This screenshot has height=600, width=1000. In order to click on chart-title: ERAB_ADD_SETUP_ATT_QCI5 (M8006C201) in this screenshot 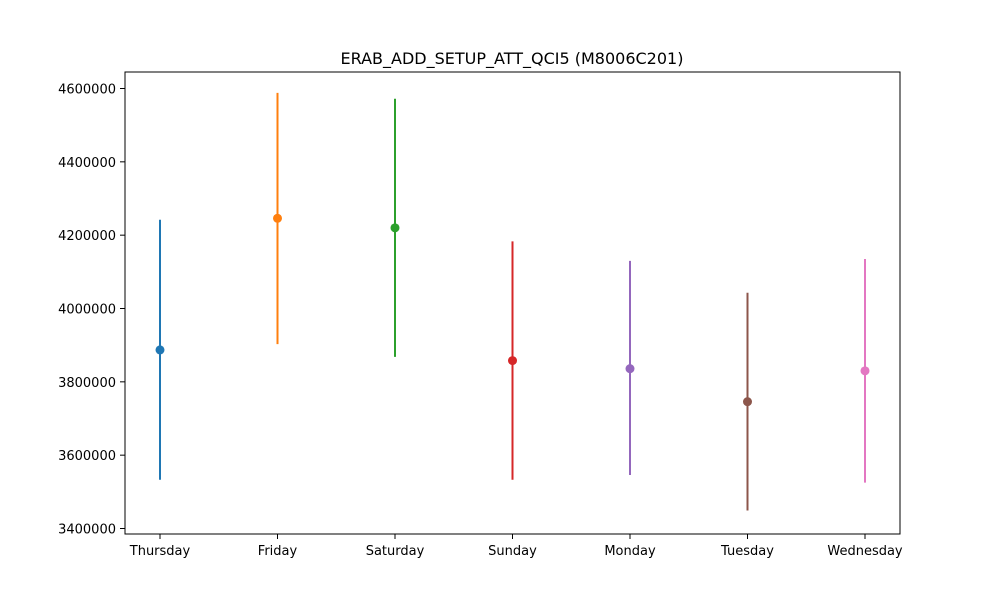, I will do `click(512, 59)`.